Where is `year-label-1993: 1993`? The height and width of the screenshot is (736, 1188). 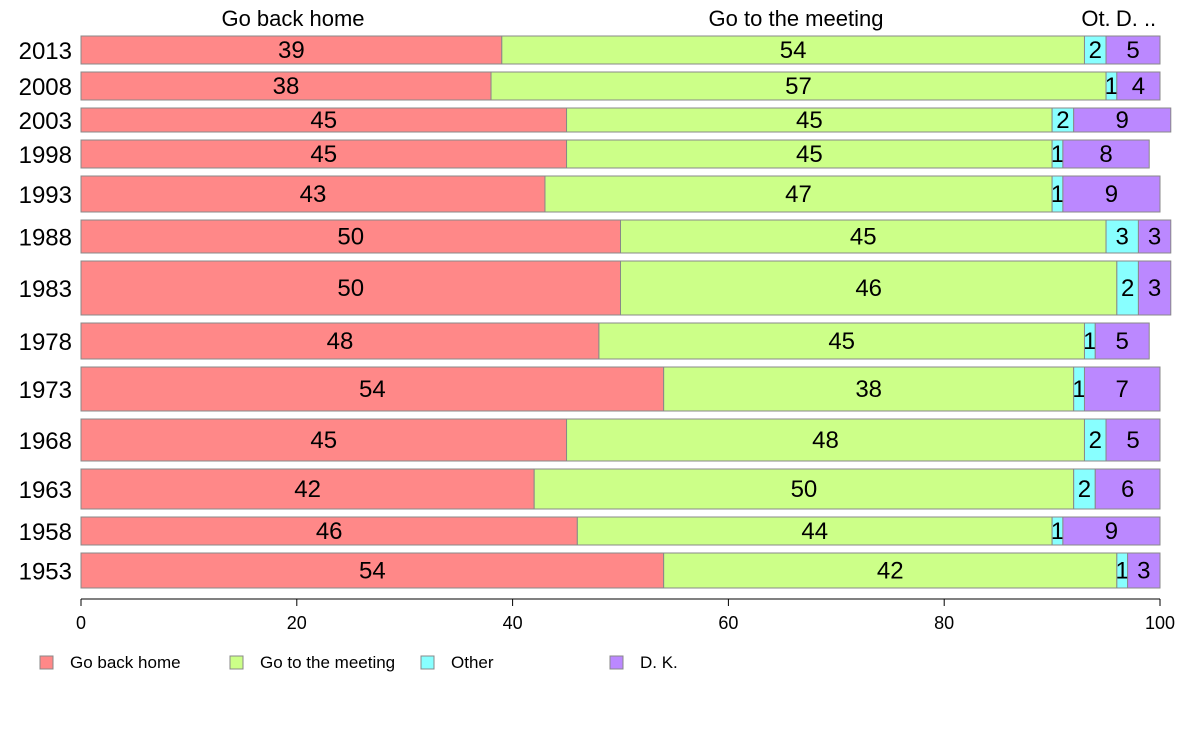 year-label-1993: 1993 is located at coordinates (45, 195).